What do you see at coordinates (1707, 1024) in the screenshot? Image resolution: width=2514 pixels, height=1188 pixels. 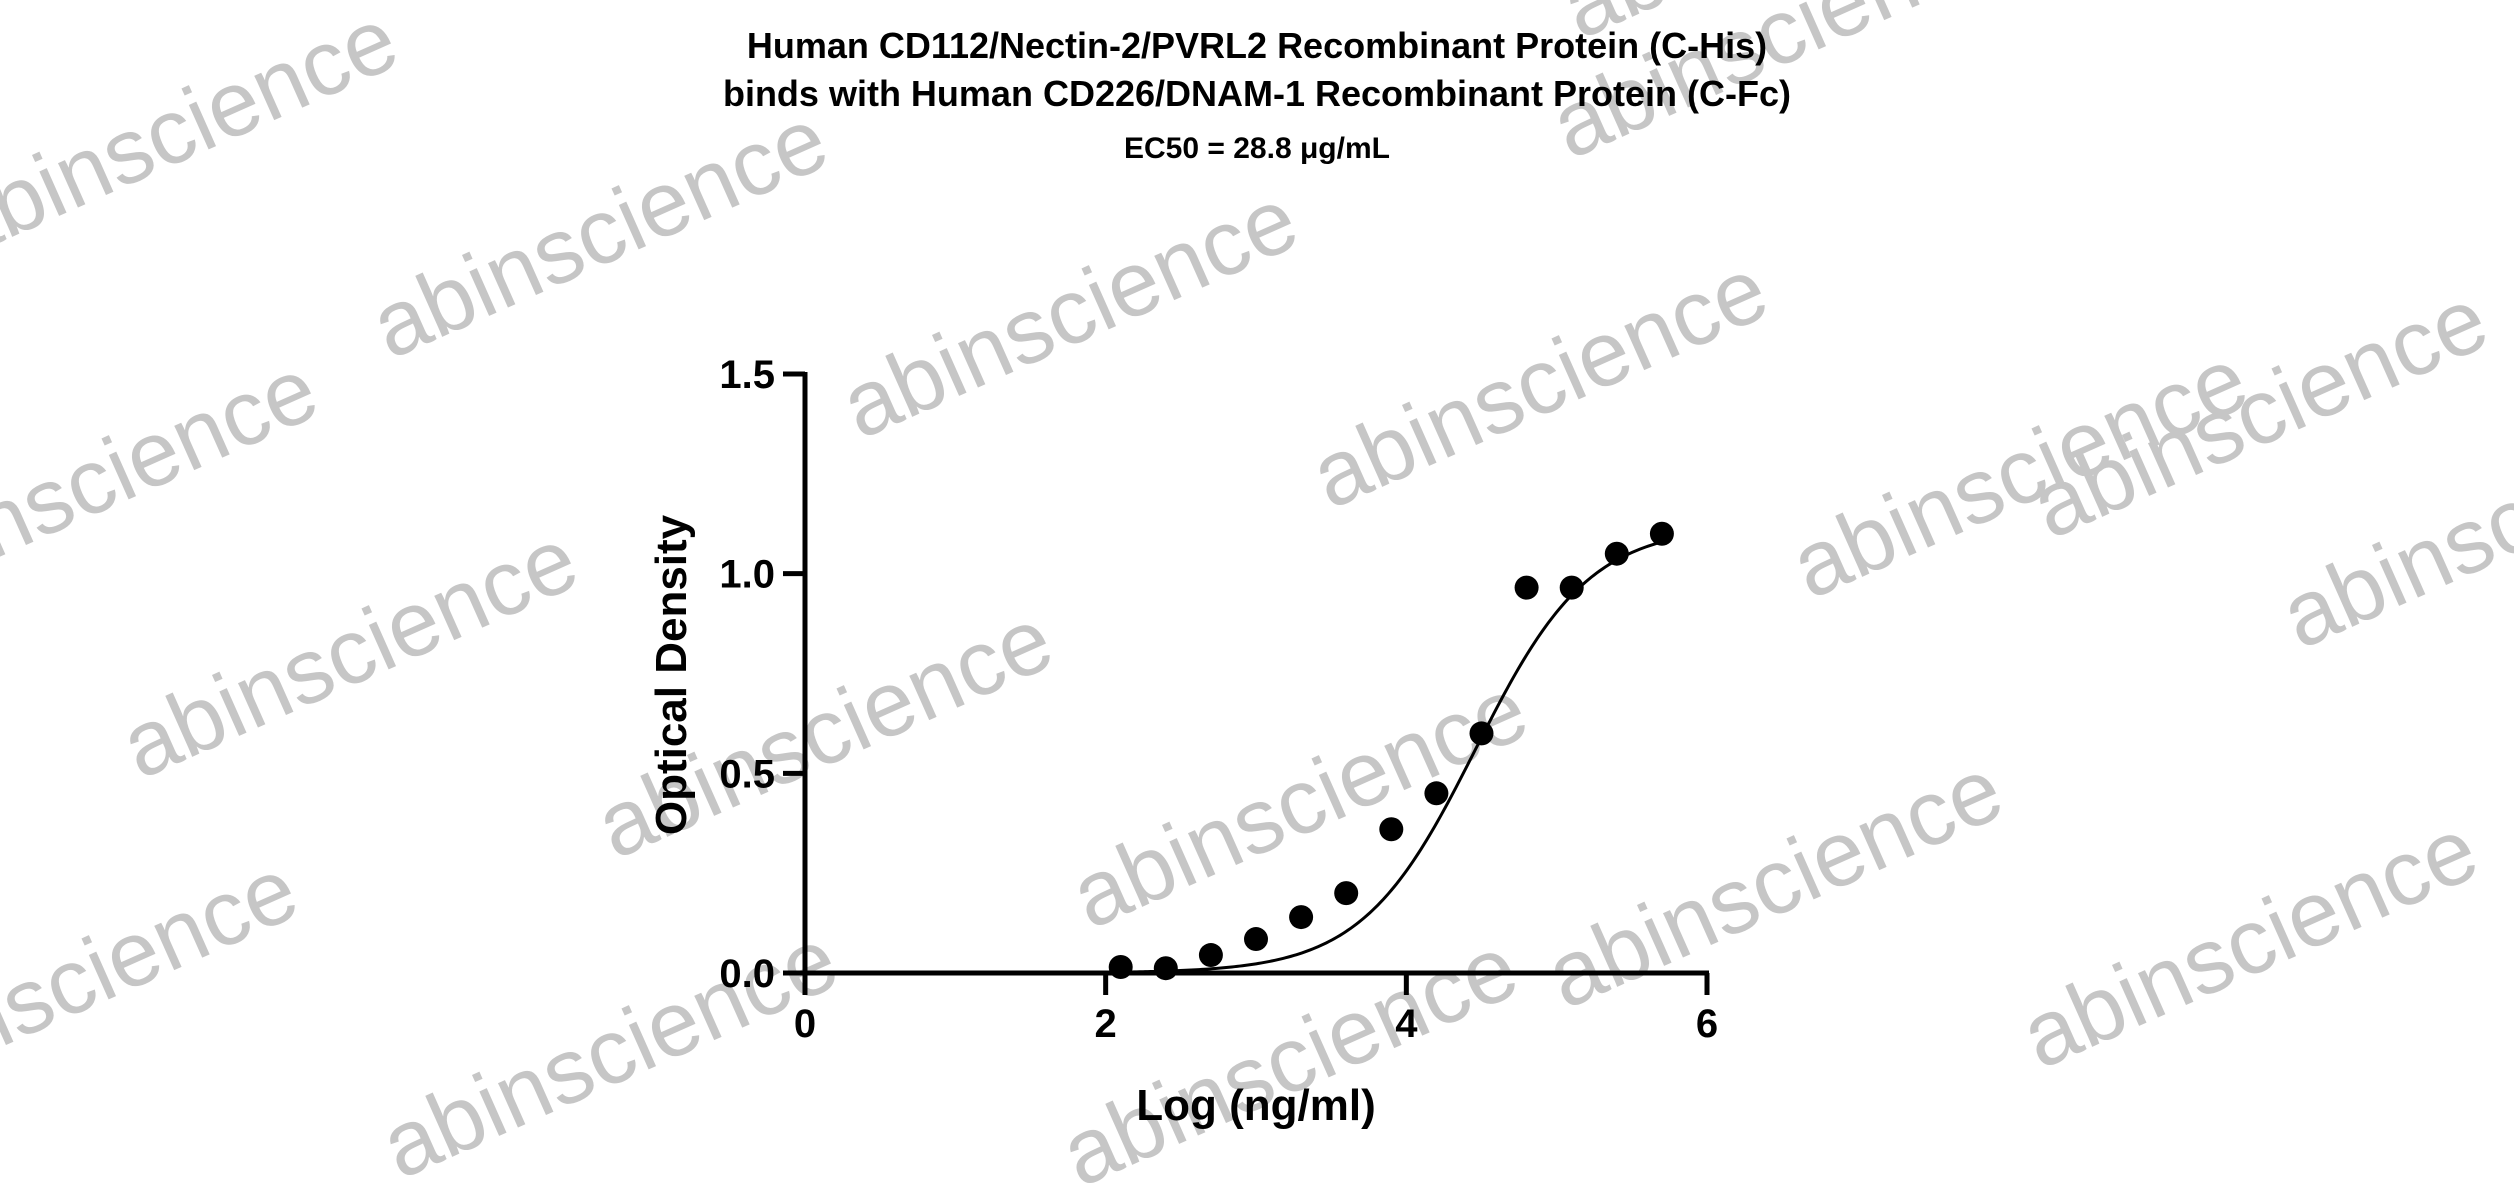 I see `x-tick-label: 6` at bounding box center [1707, 1024].